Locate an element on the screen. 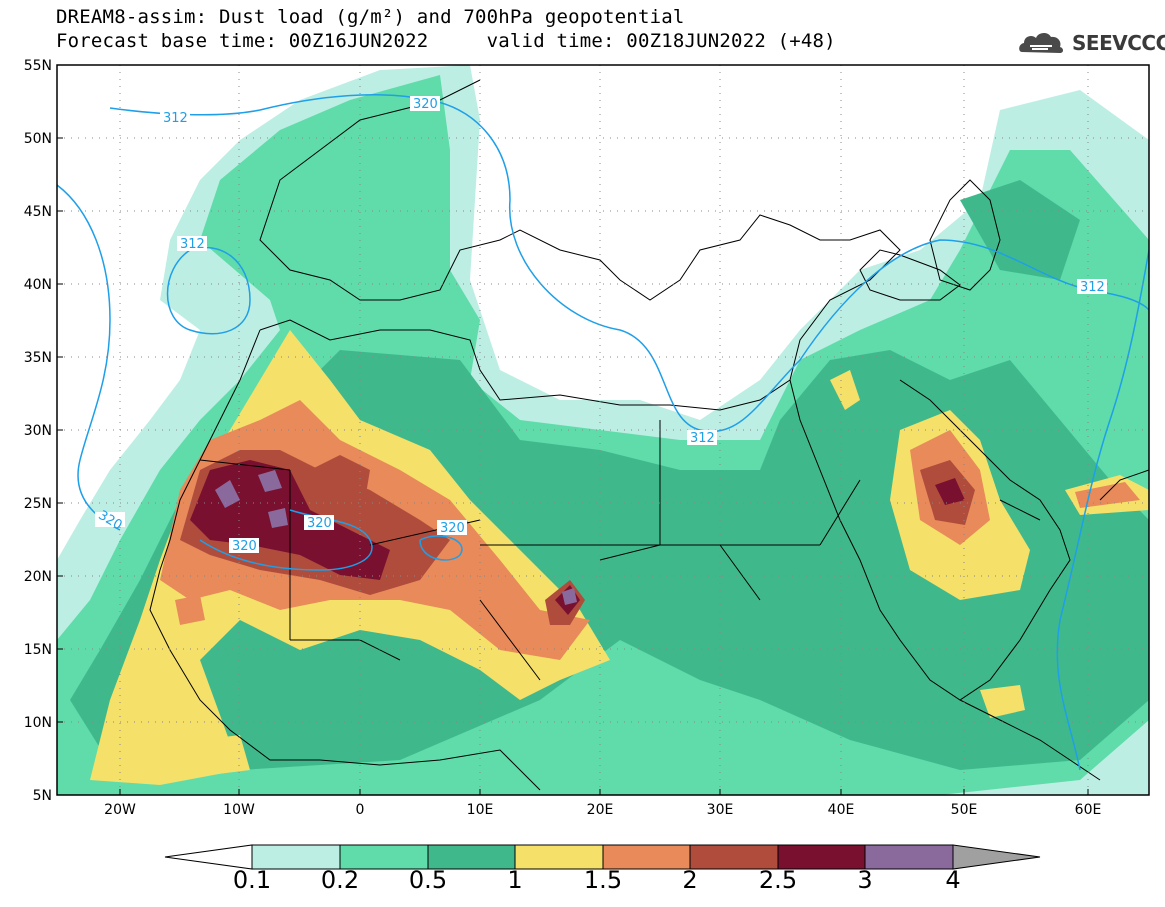  lon-label: 10E is located at coordinates (480, 810).